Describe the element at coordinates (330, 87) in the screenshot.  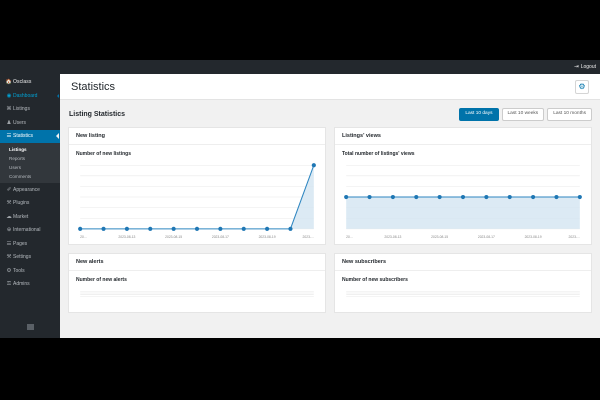
I see `page-header: Statistics ⚙` at that location.